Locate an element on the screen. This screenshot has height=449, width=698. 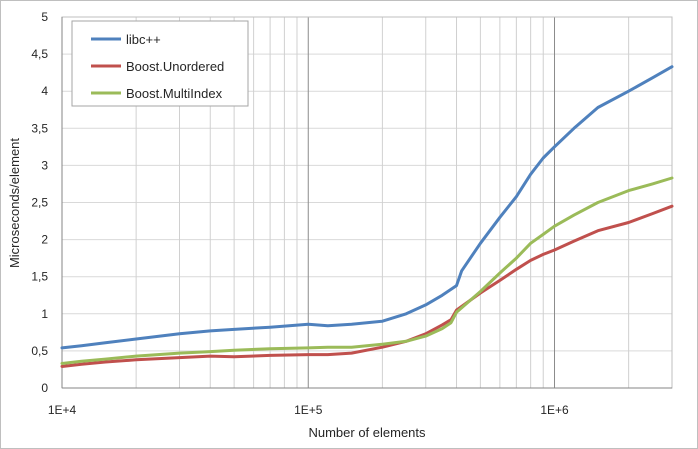
y-tick-label: 5 is located at coordinates (44, 17).